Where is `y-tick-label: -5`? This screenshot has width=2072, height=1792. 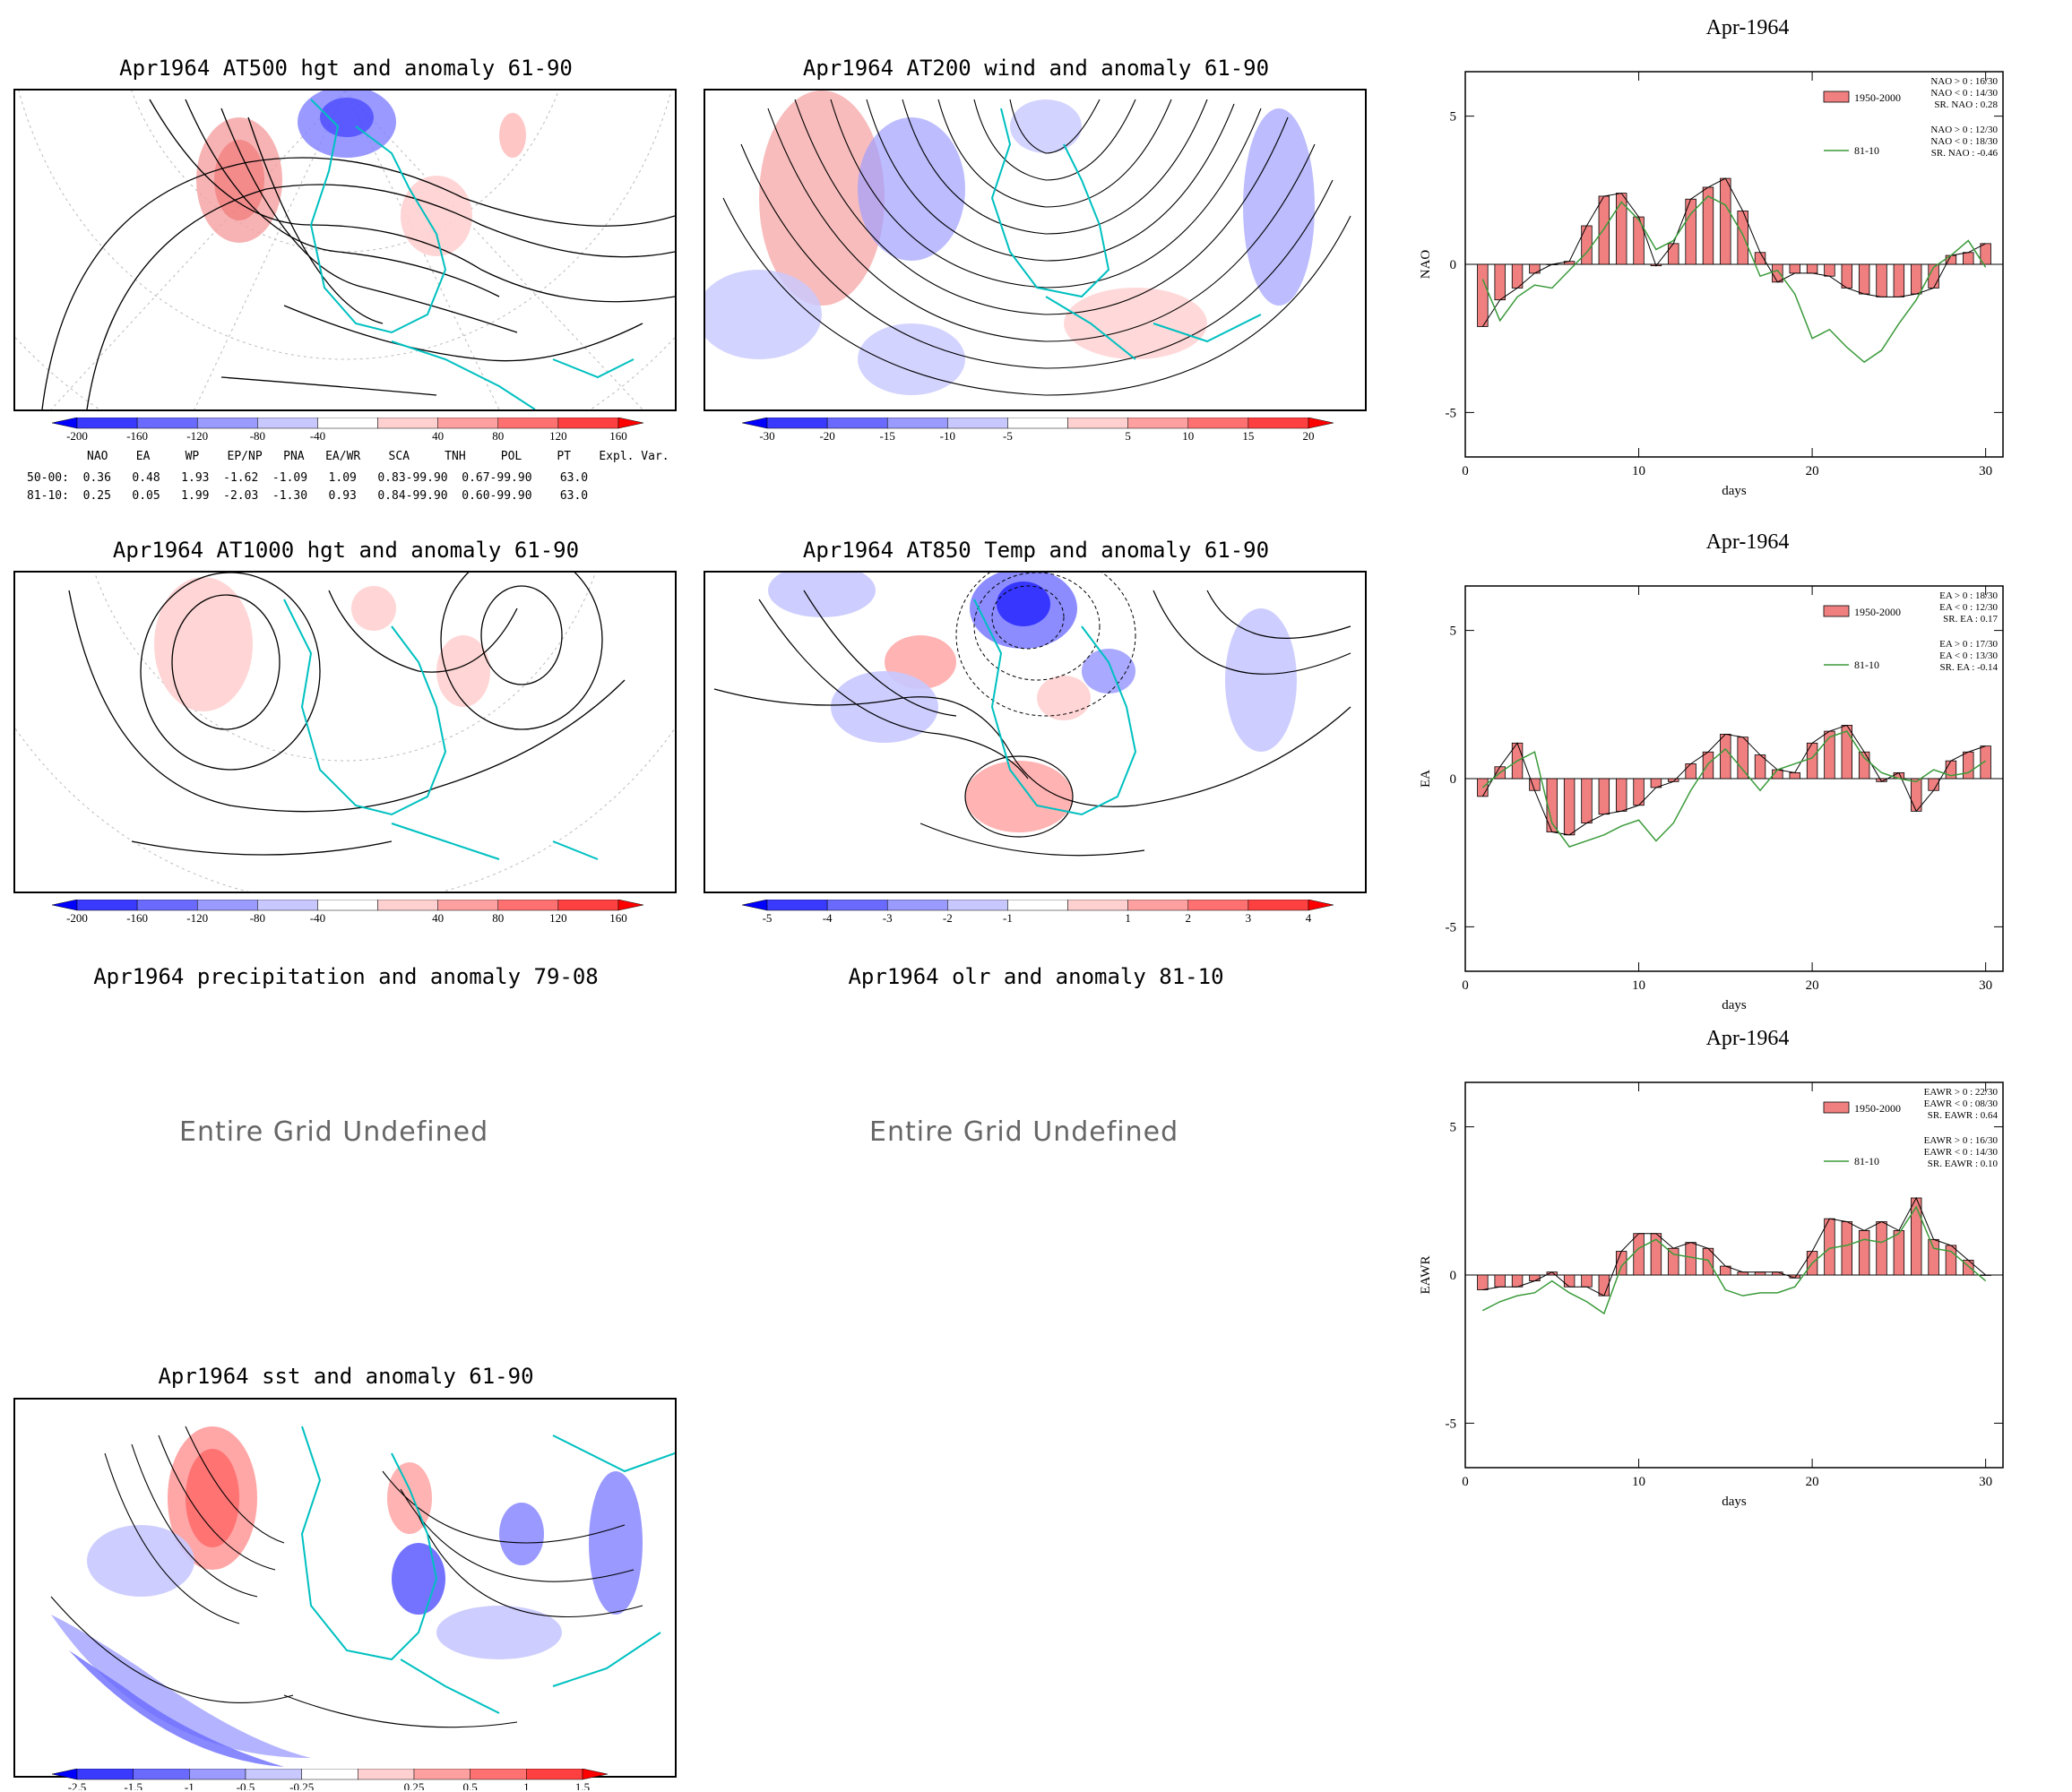 y-tick-label: -5 is located at coordinates (1451, 1424).